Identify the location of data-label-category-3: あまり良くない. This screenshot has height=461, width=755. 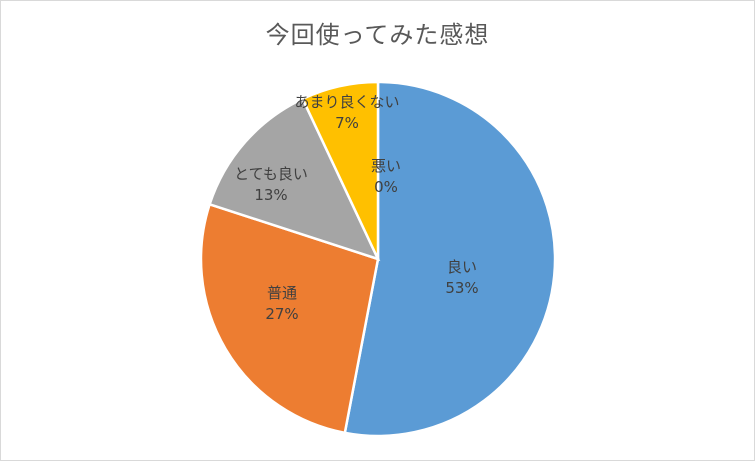
(346, 102).